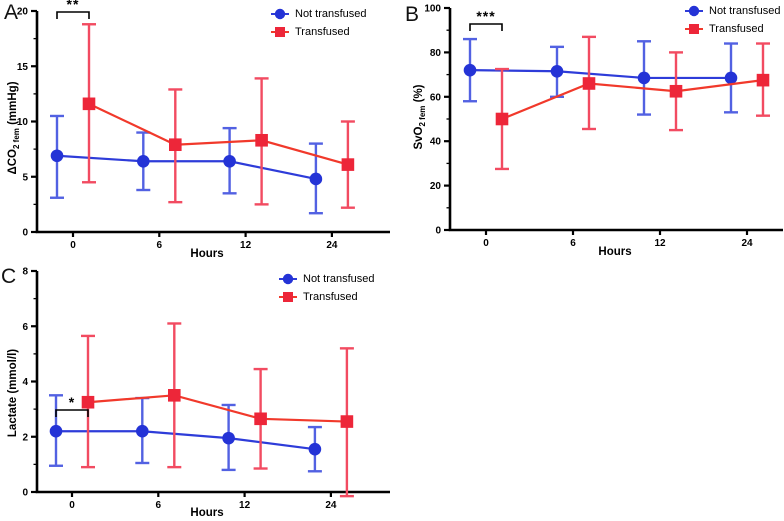 This screenshot has height=521, width=784. Describe the element at coordinates (25, 382) in the screenshot. I see `svg-text: 4` at that location.